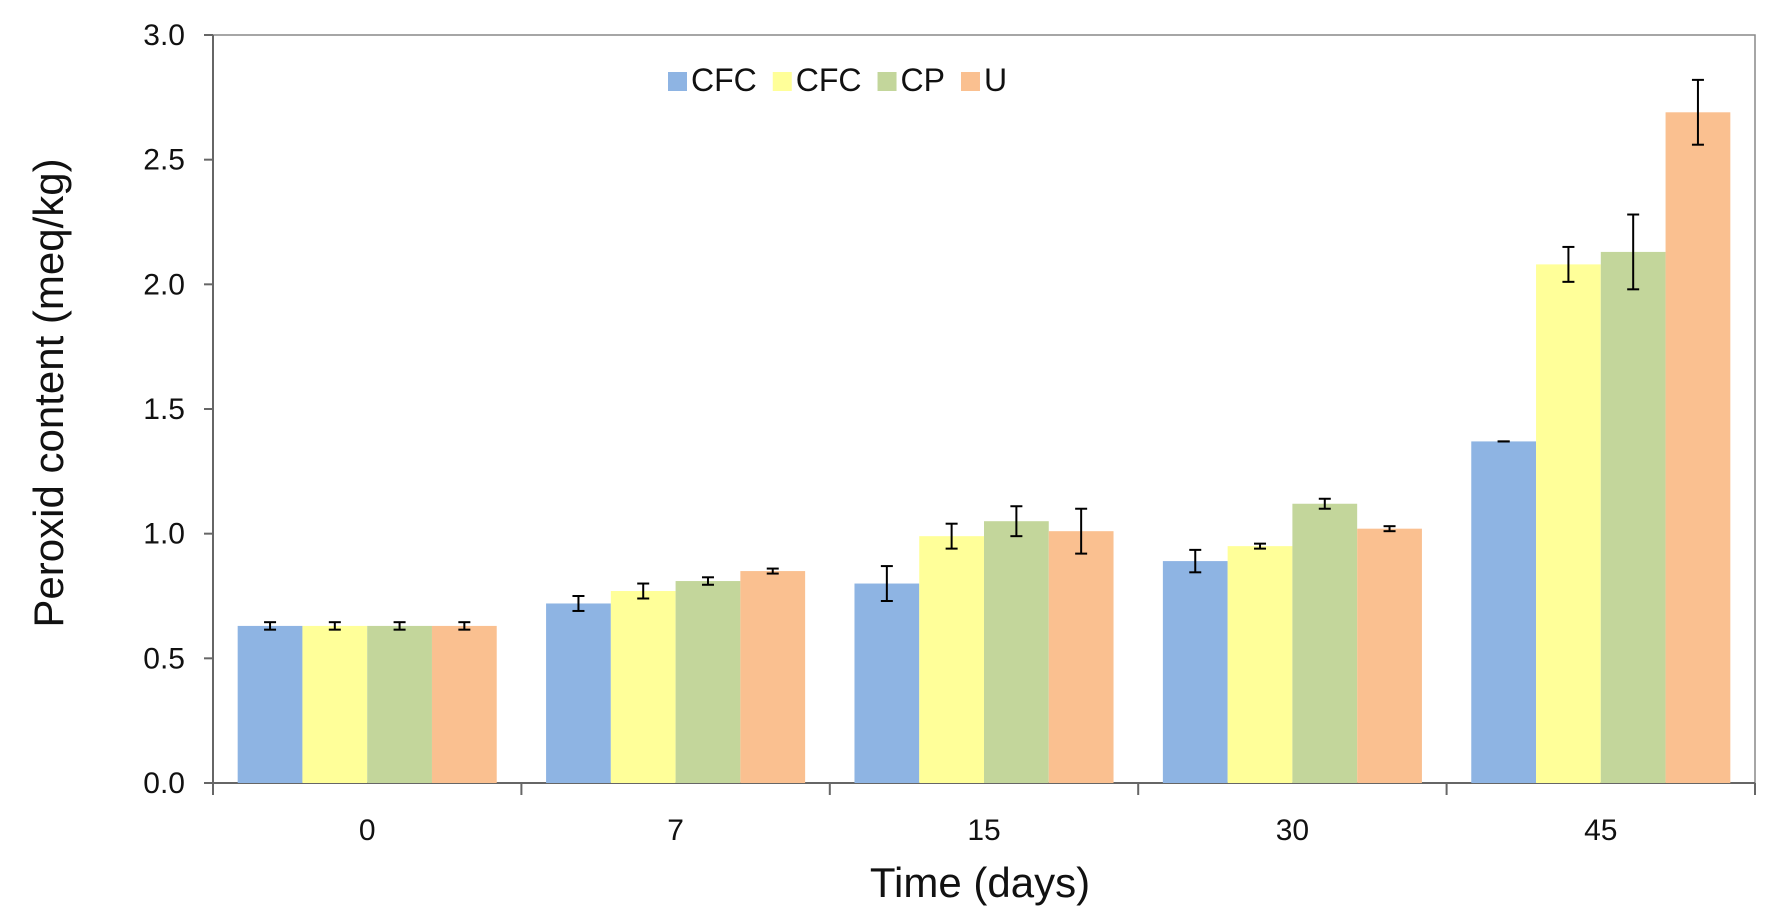  Describe the element at coordinates (923, 80) in the screenshot. I see `legend-label: CP` at that location.